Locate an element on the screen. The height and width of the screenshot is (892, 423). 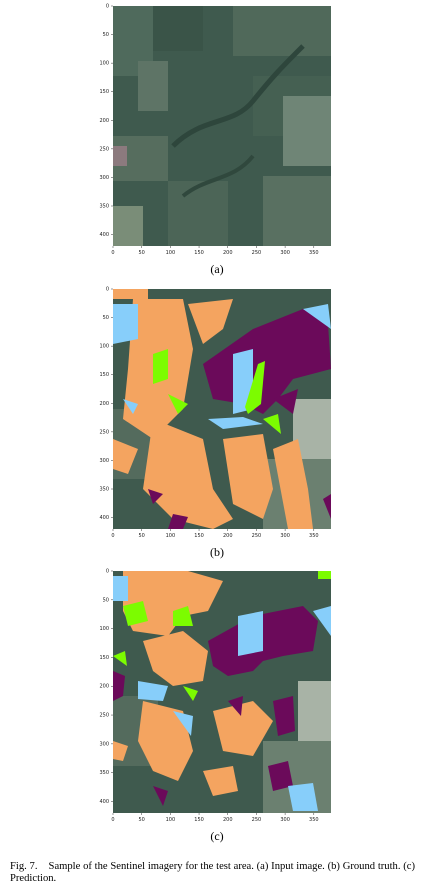
class-orange-region is located at coordinates (173, 603).